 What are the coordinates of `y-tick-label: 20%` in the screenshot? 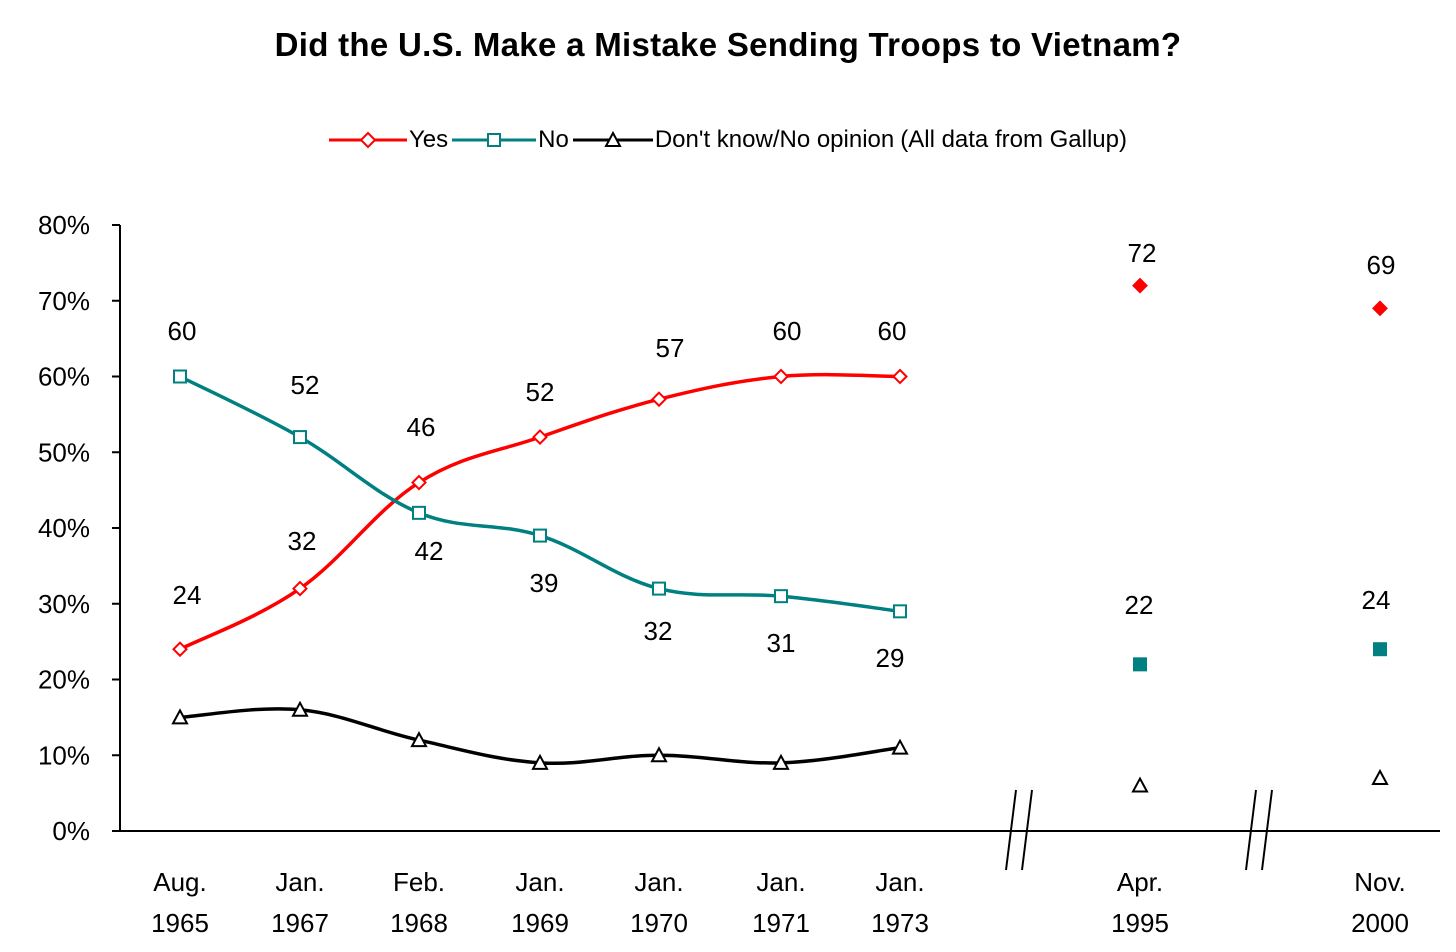 It's located at (64, 680).